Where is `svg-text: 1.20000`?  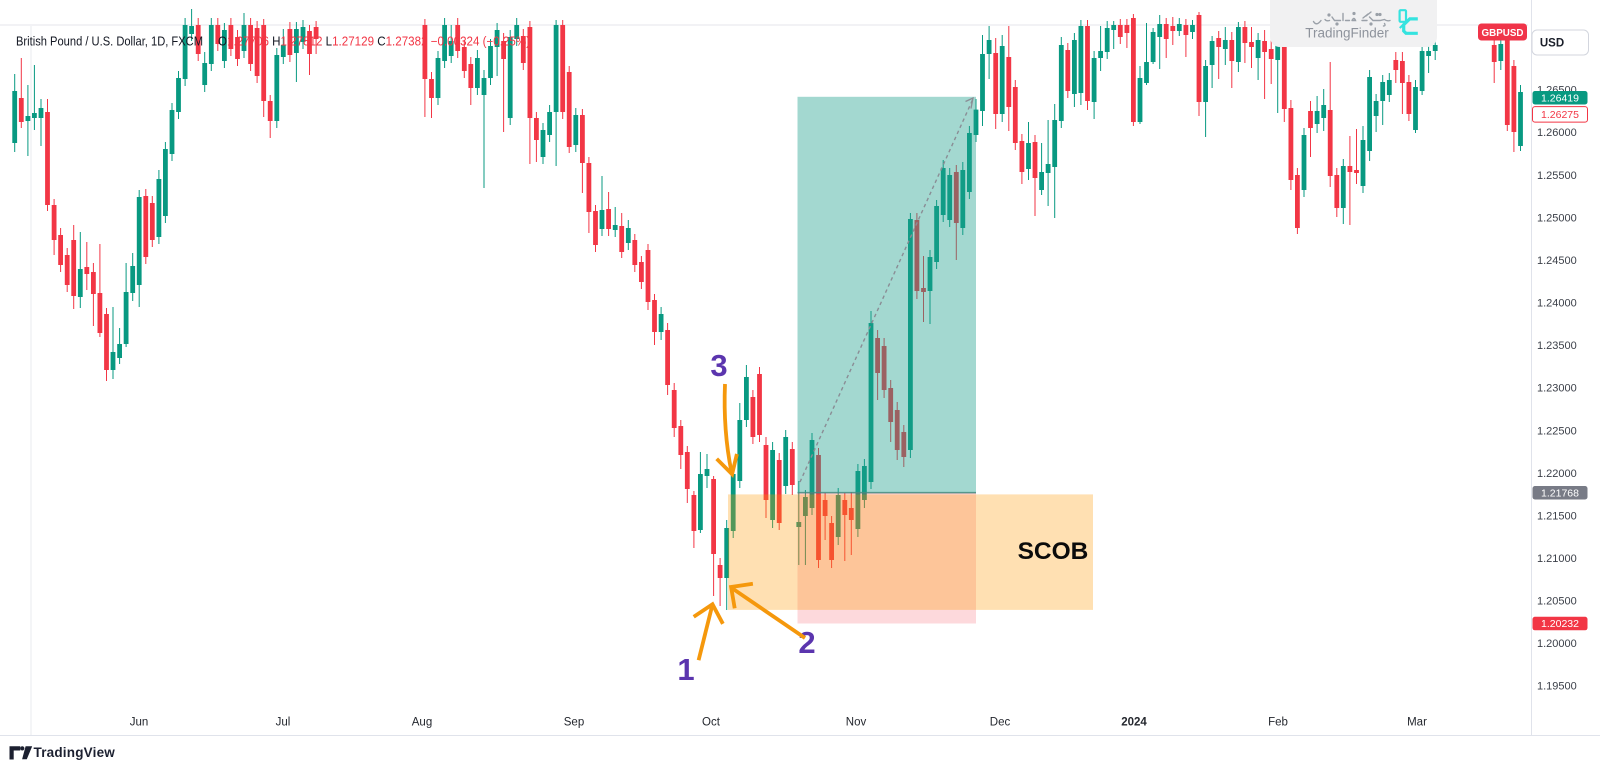
svg-text: 1.20000 is located at coordinates (1557, 644).